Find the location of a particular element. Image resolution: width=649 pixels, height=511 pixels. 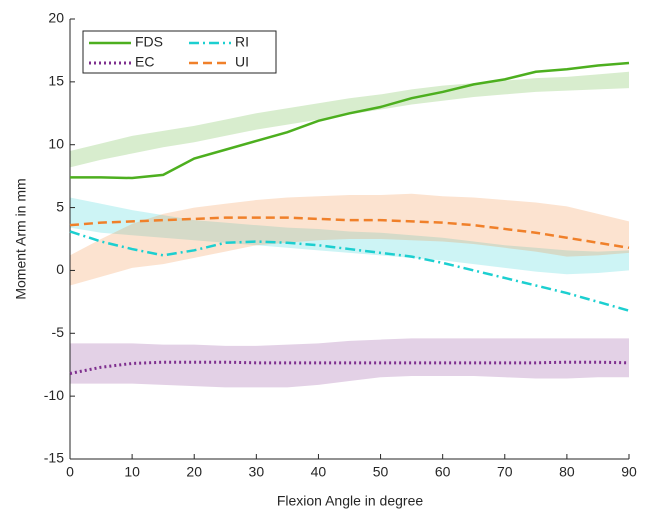

y-tick-label: 20 is located at coordinates (56, 18).